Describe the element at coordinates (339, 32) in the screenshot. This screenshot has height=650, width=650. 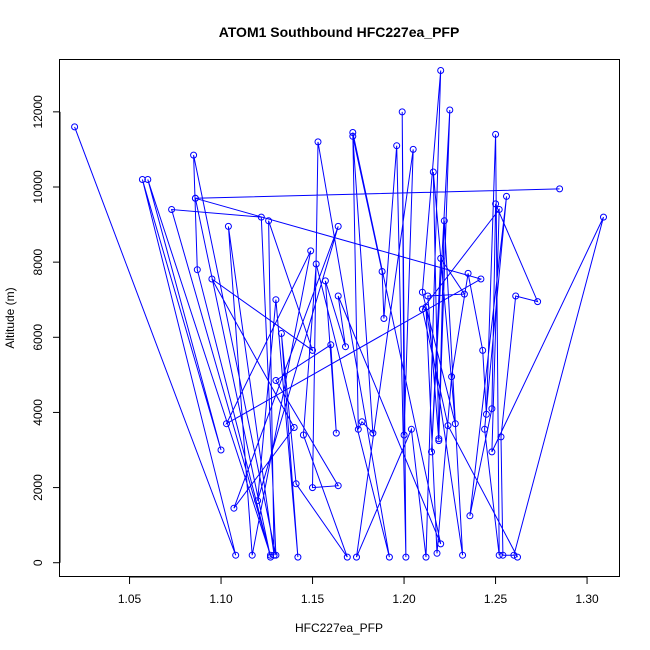
I see `chart-title: ATOM1 Southbound HFC227ea_PFP` at that location.